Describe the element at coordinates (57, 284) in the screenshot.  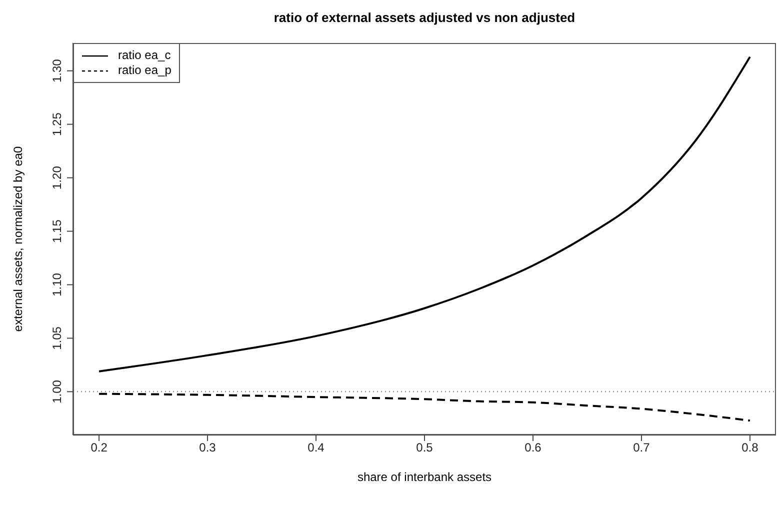
I see `y-tick-label: 1.10` at that location.